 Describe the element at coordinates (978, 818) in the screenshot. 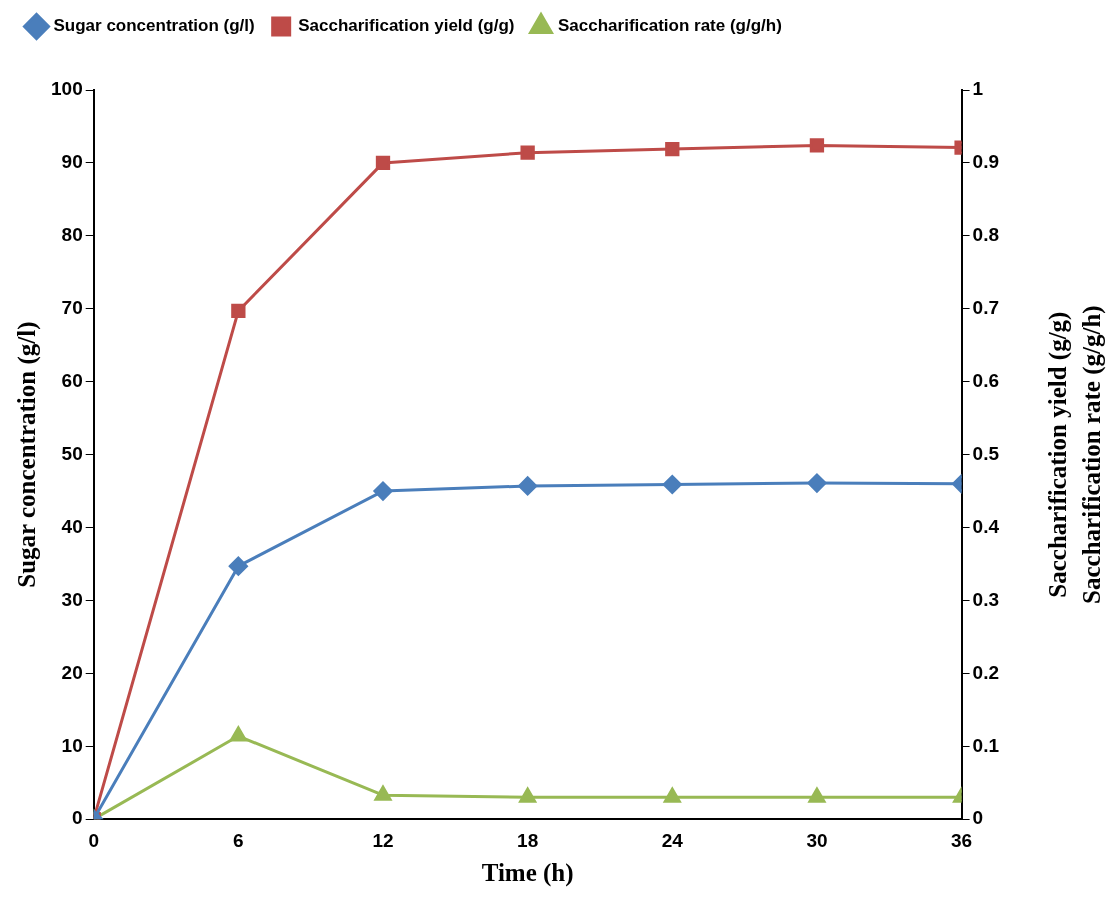

I see `y2-tick-label: 0` at that location.